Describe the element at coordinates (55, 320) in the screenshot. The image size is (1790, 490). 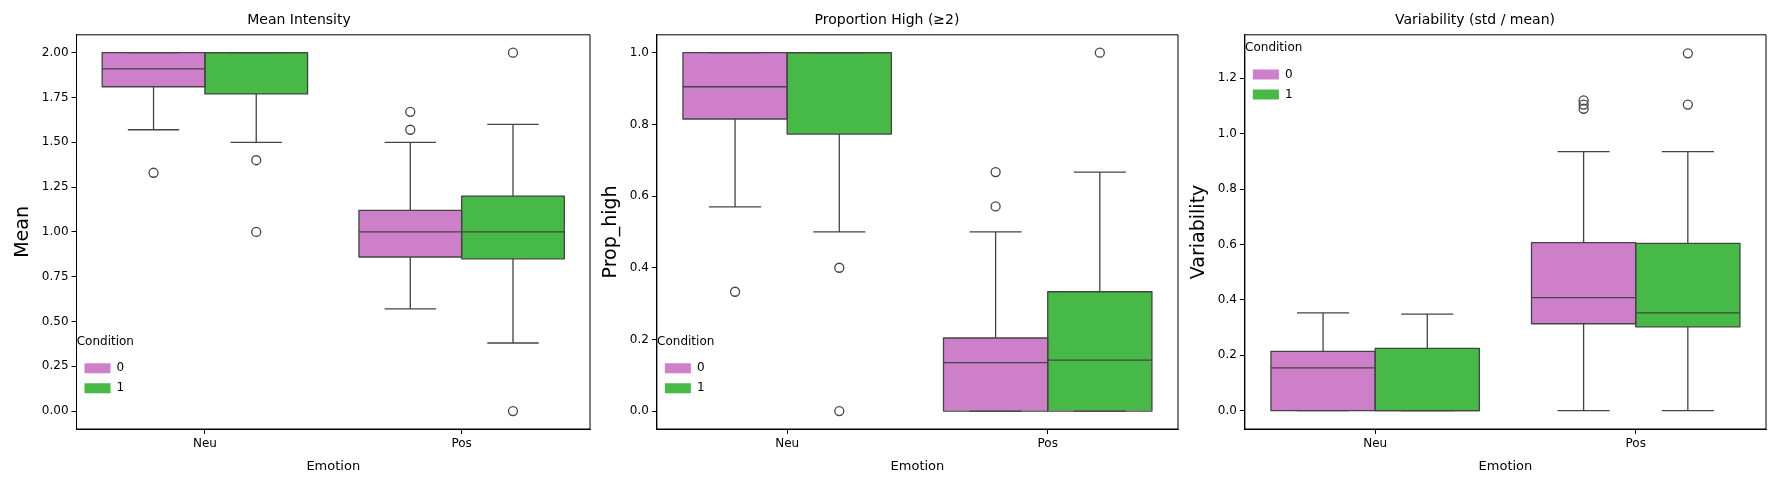
I see `y-tick-label: 0.50` at that location.